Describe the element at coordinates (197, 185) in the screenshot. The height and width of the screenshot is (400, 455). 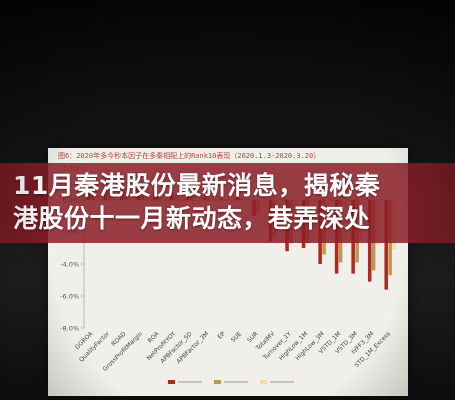
I see `headline-line-1: 11月秦港股份最新消息，揭秘秦` at that location.